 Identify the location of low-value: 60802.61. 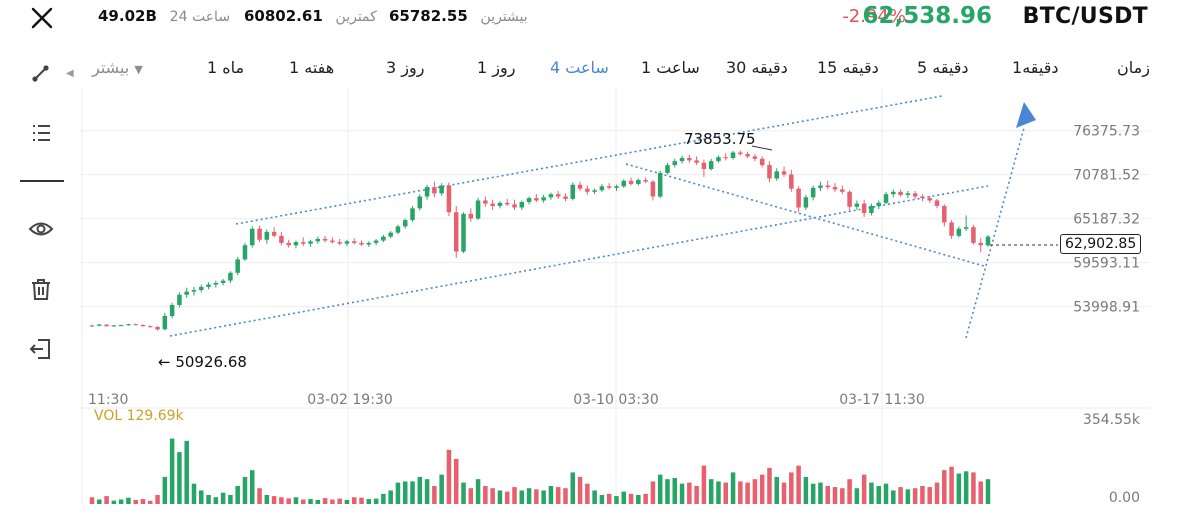
(283, 16).